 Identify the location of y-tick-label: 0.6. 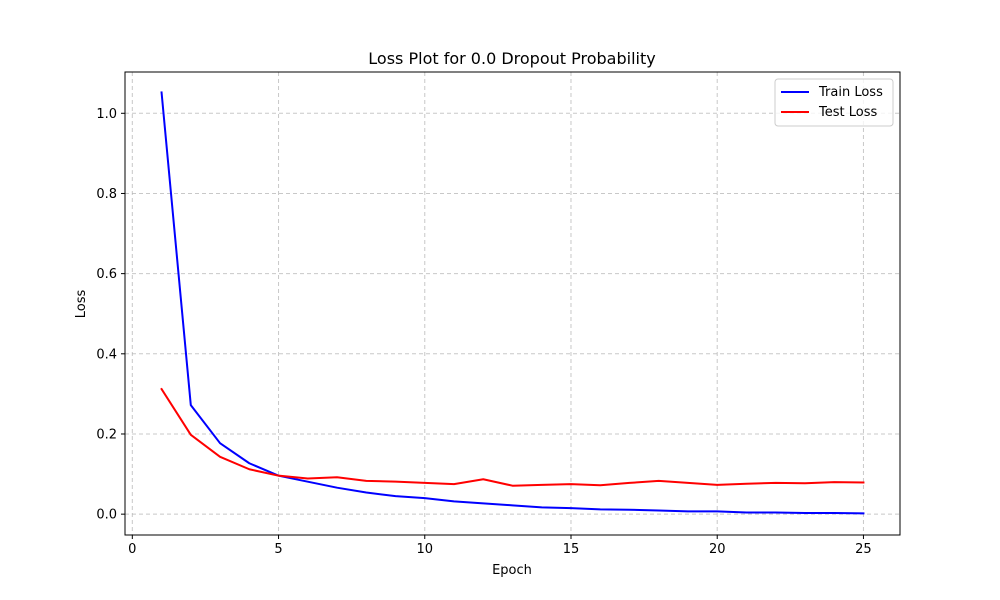
(106, 274).